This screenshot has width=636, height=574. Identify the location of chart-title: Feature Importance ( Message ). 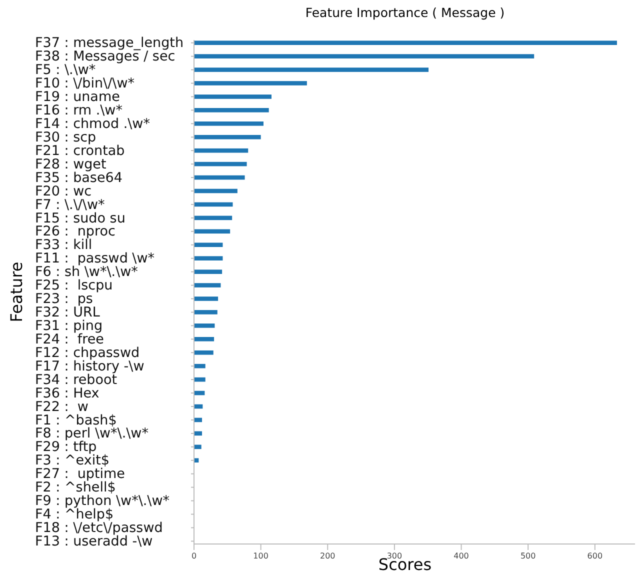
(405, 12).